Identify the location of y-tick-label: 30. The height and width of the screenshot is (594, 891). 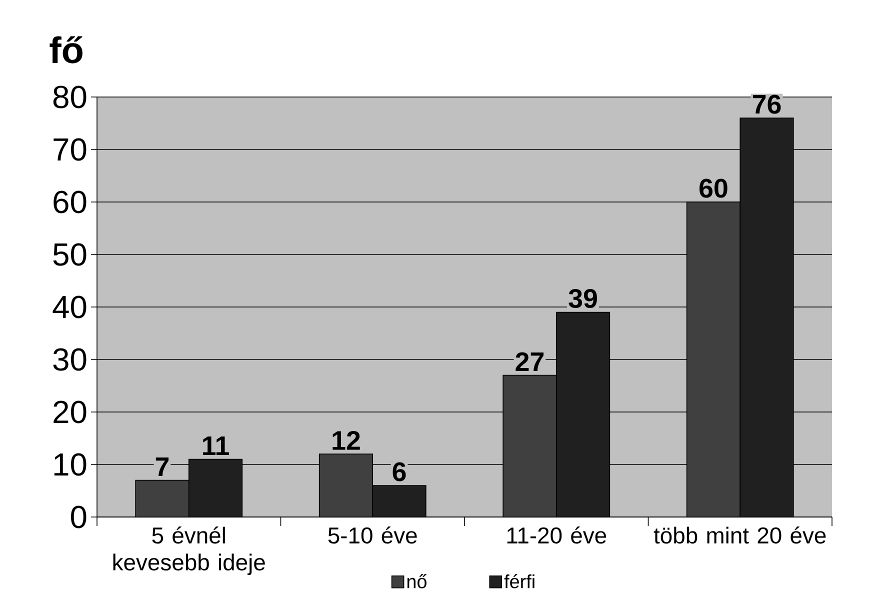
(69, 359).